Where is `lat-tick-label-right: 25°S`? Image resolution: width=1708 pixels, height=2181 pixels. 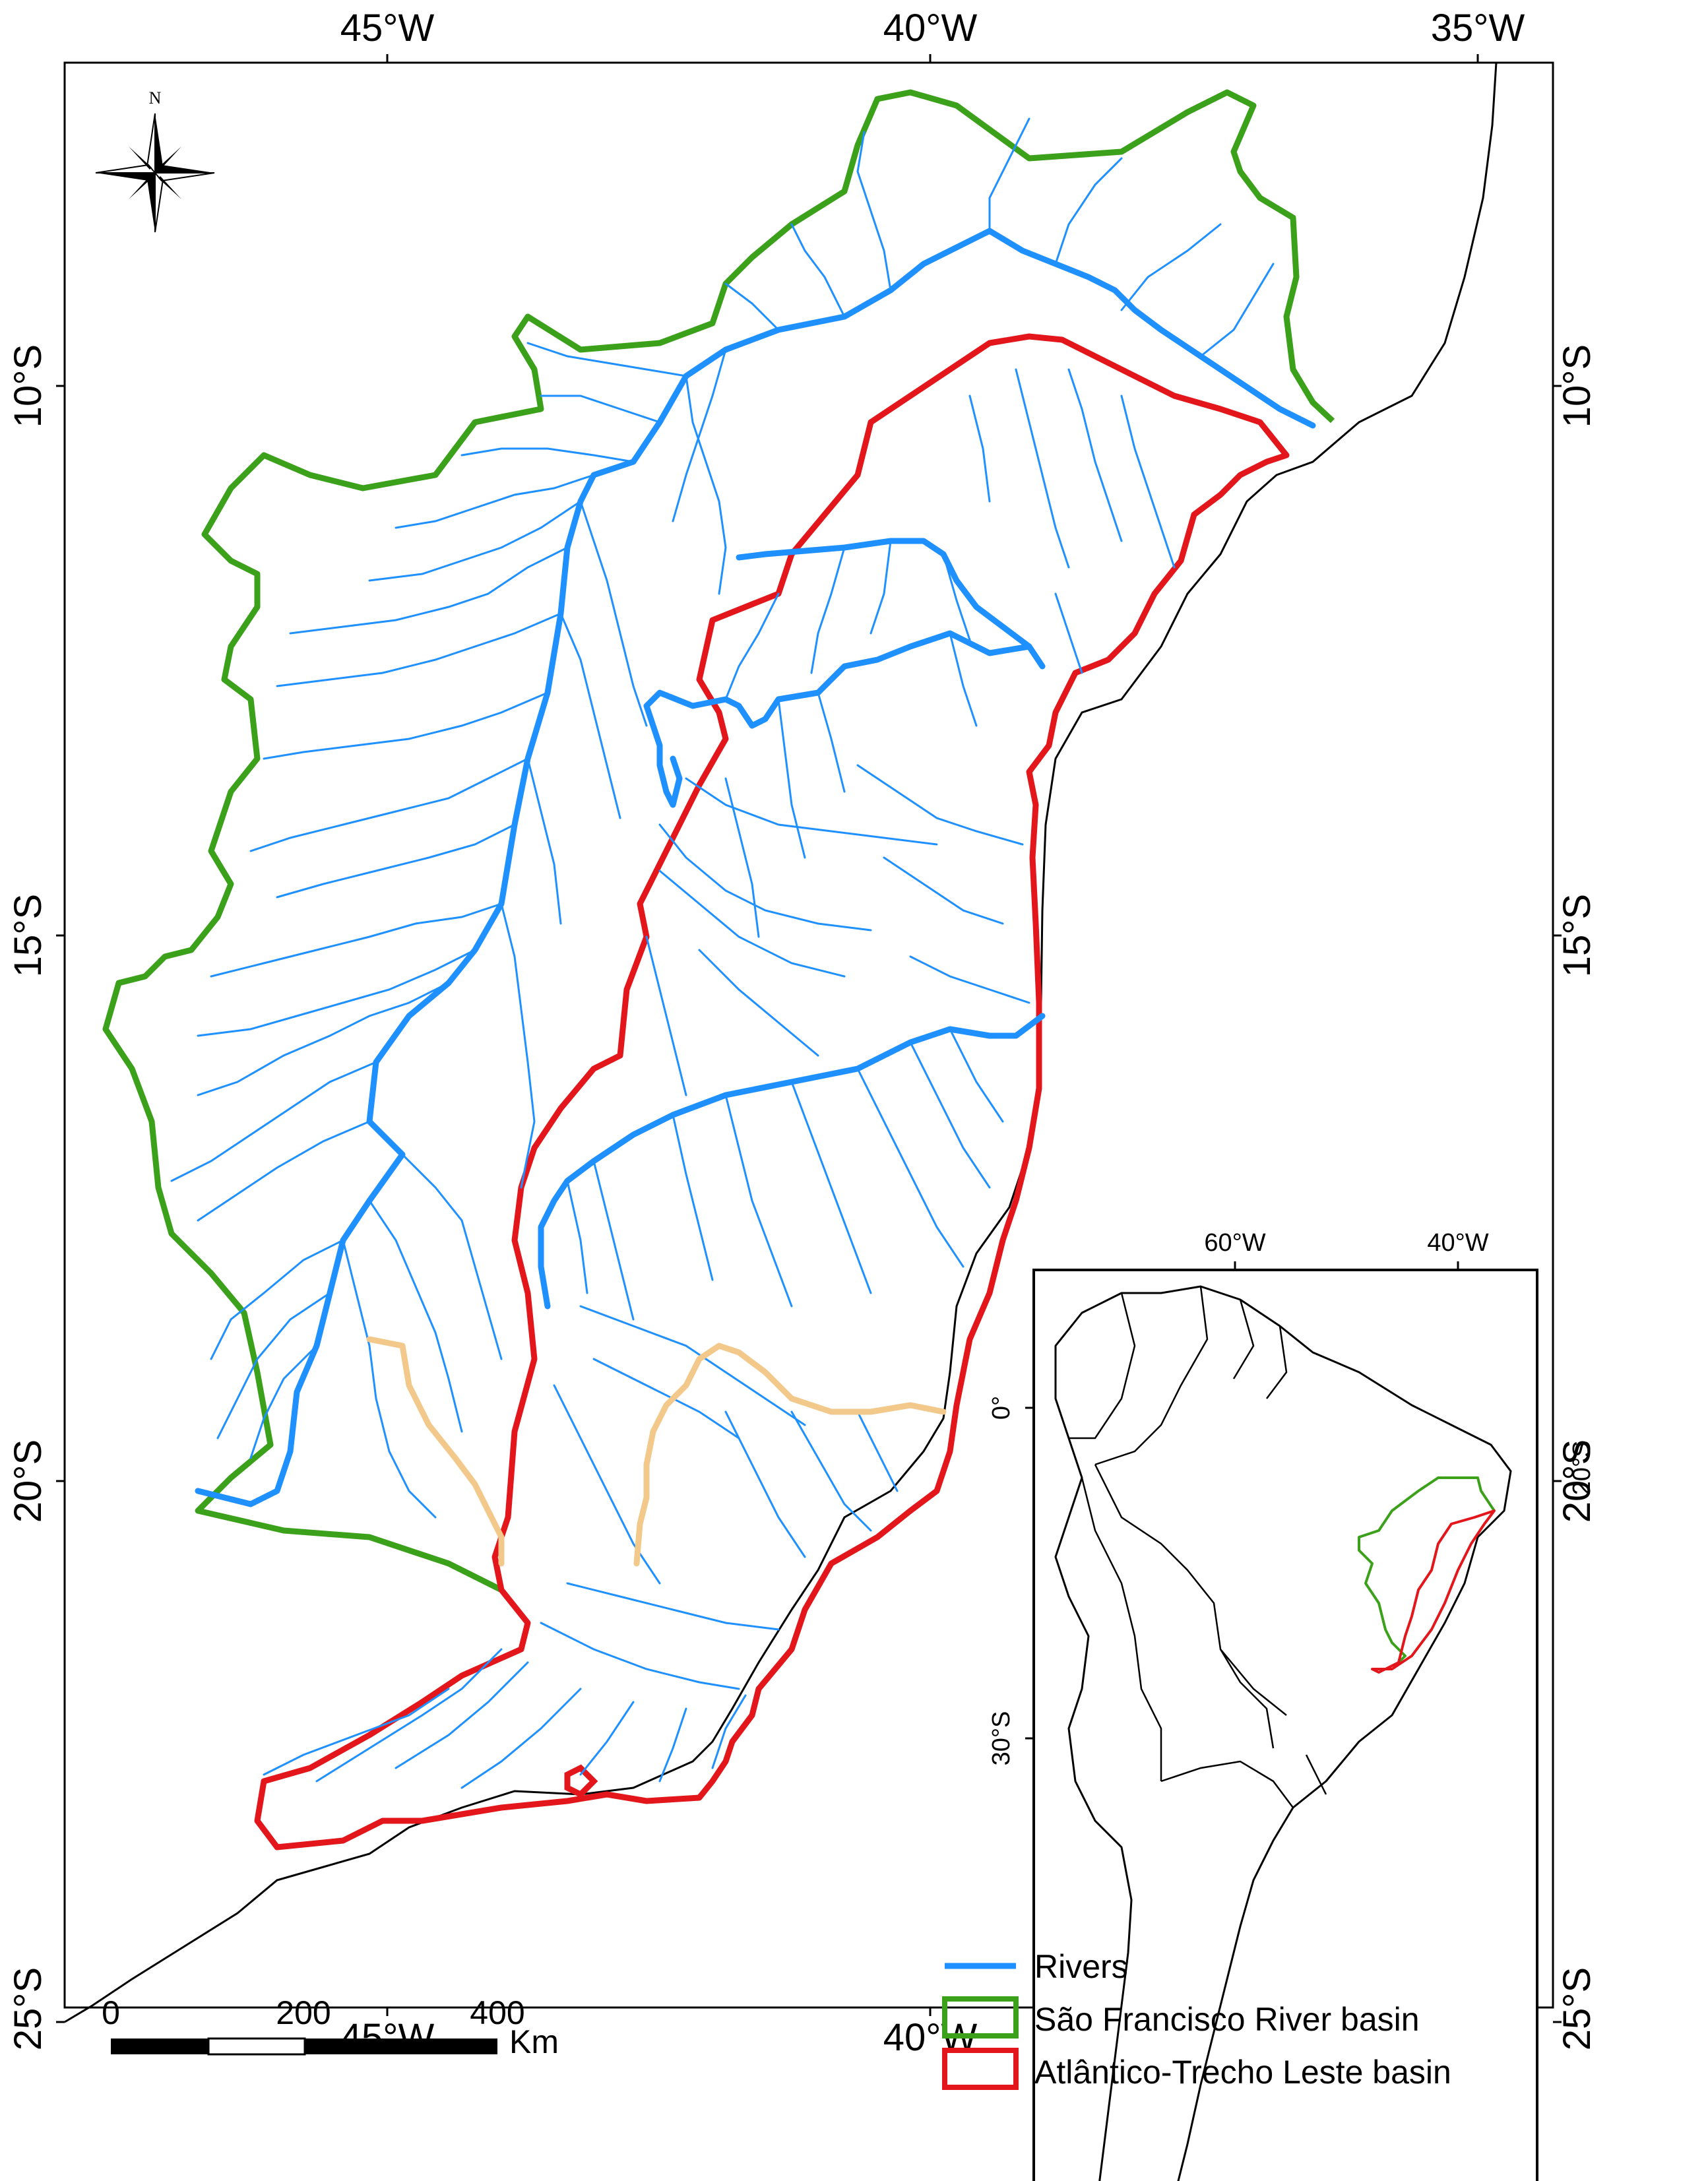
lat-tick-label-right: 25°S is located at coordinates (1577, 2008).